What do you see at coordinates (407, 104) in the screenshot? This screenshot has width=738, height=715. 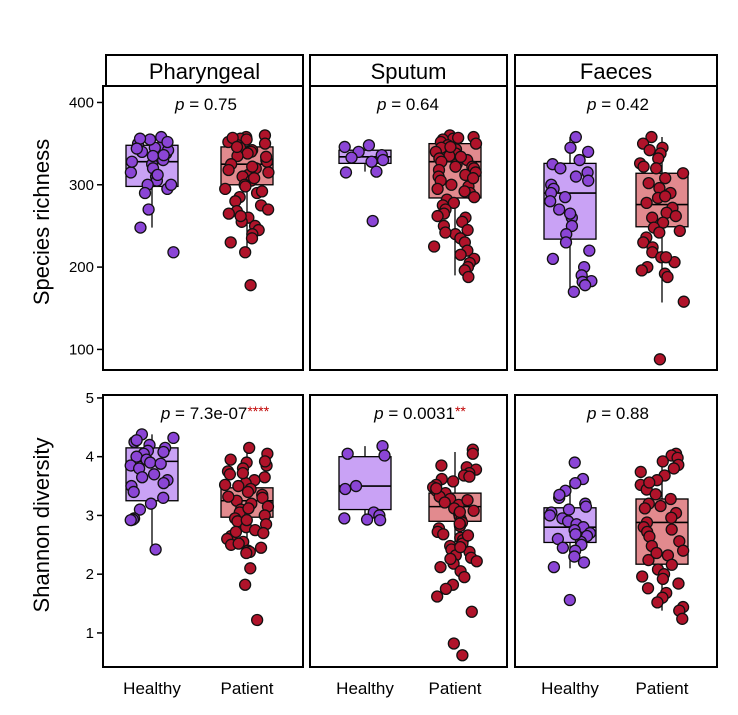 I see `pvalue-r0-c1: p = 0.64` at bounding box center [407, 104].